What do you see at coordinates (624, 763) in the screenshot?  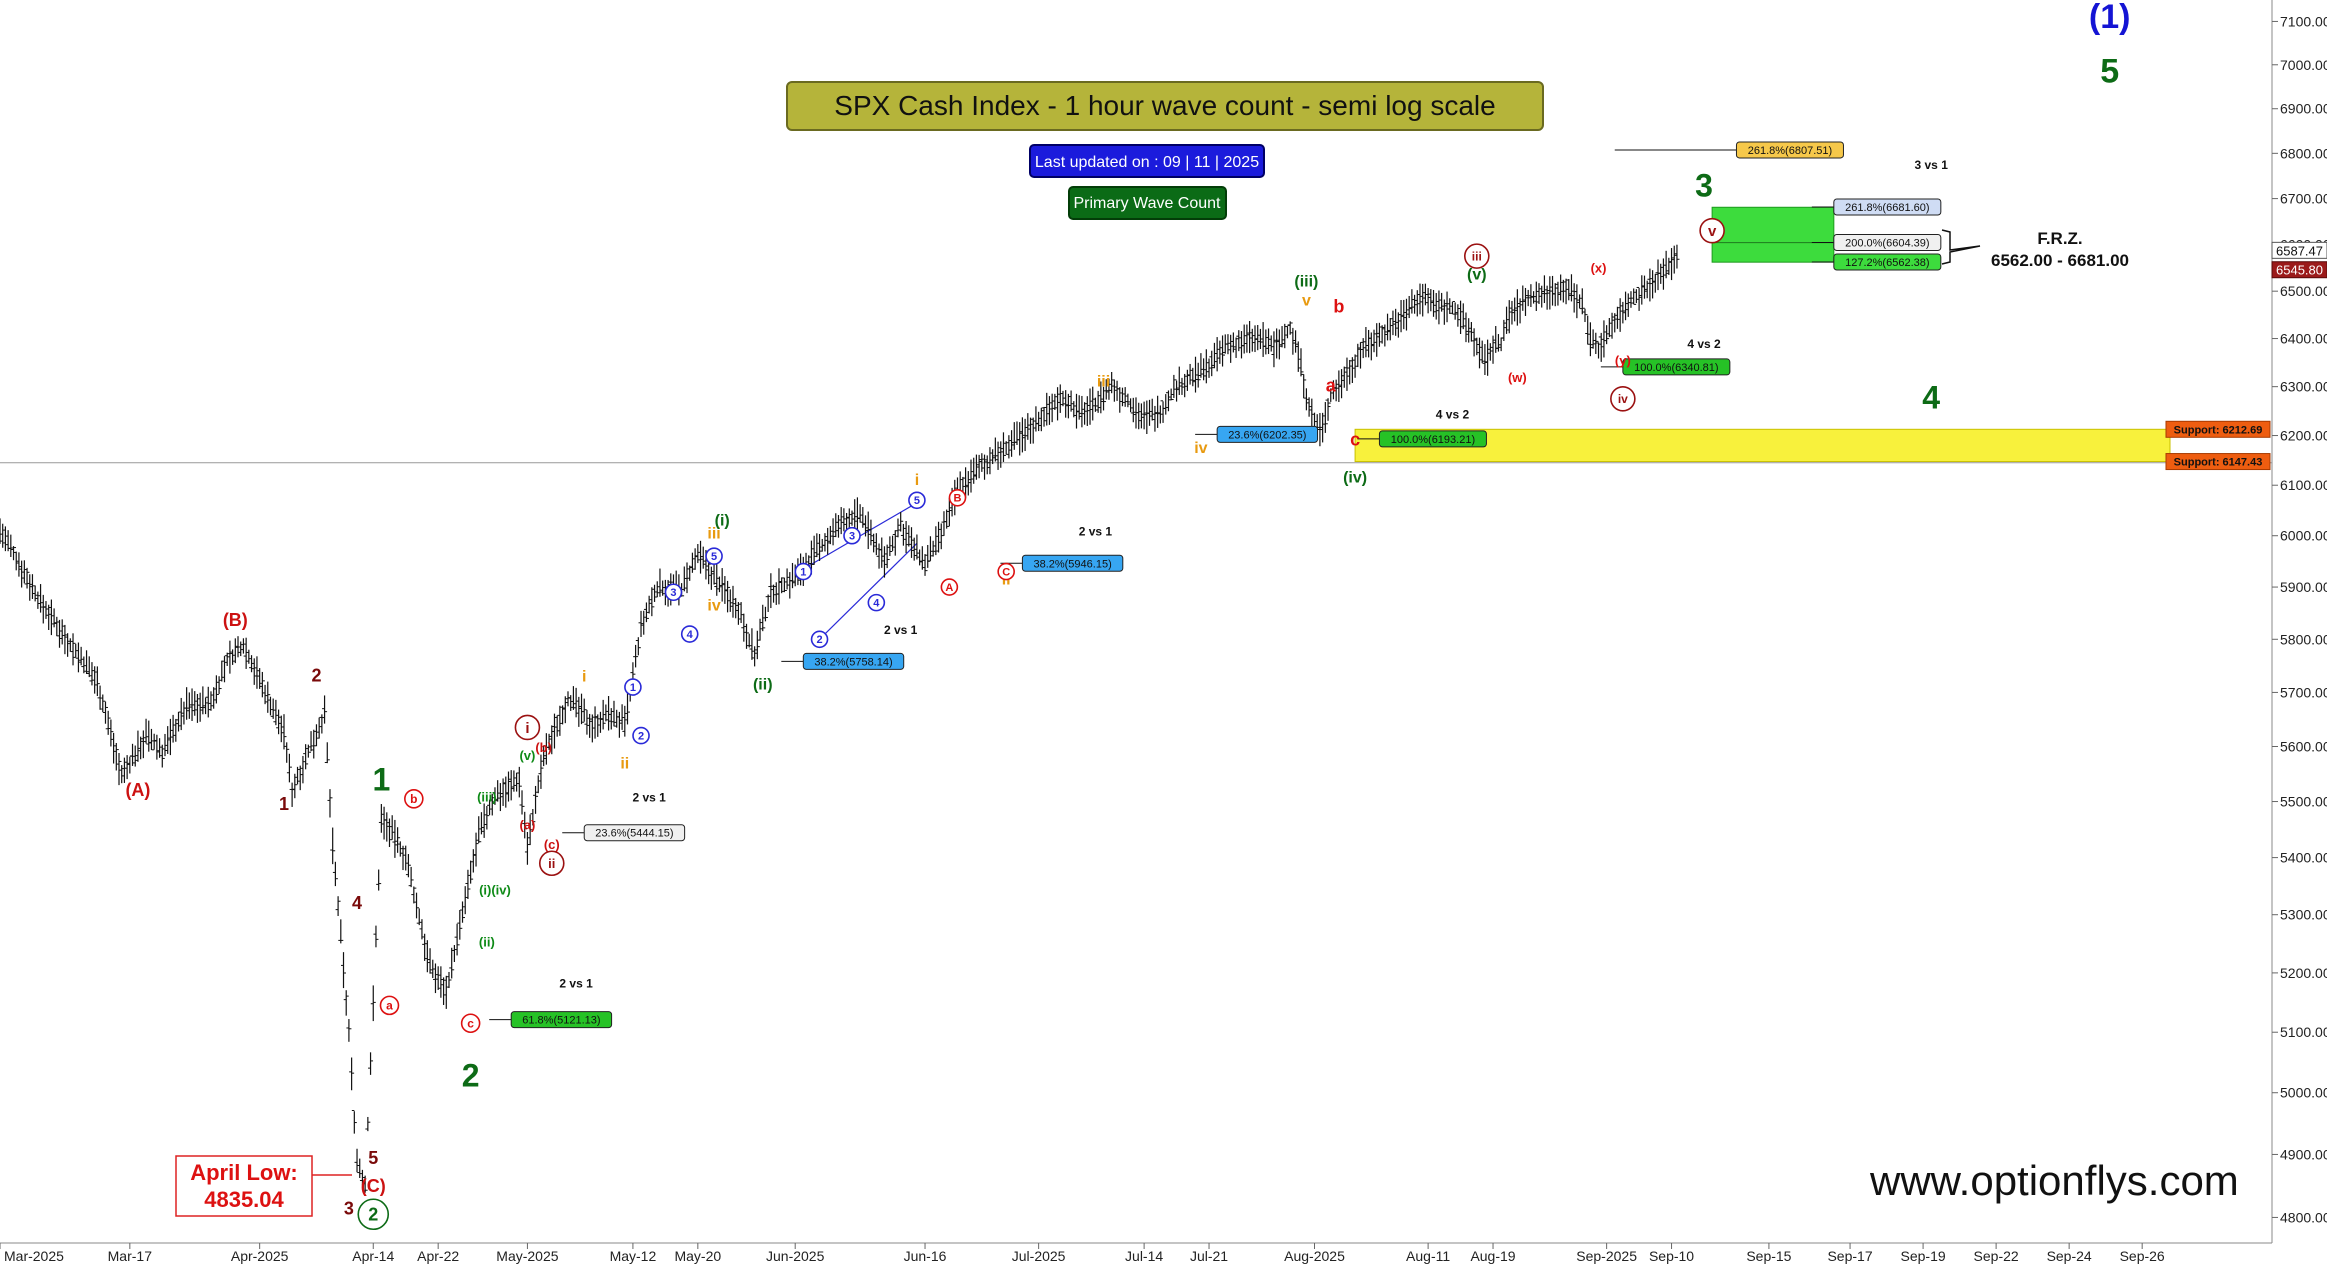 I see `wave-label: ii` at bounding box center [624, 763].